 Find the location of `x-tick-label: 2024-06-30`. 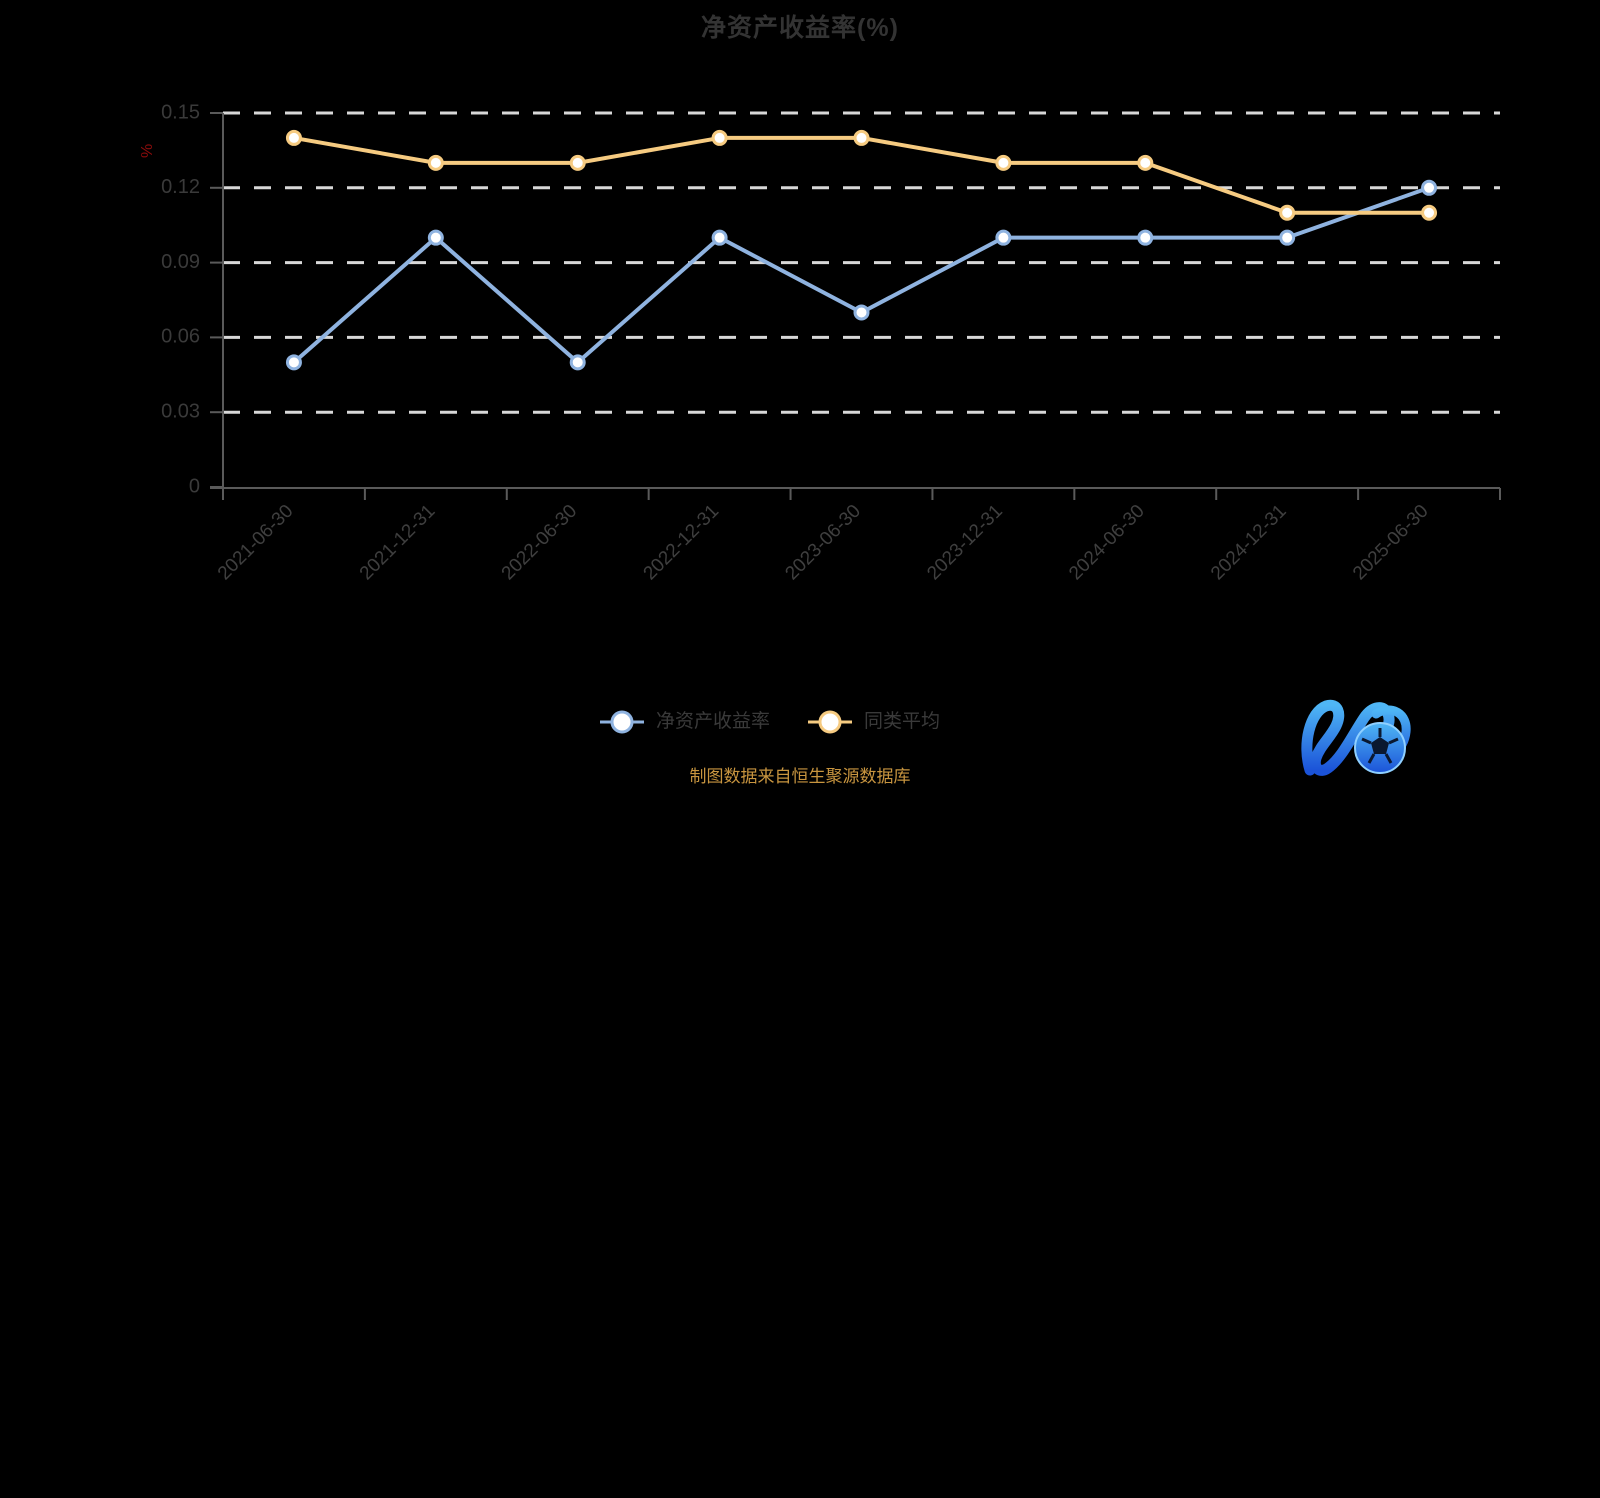

x-tick-label: 2024-06-30 is located at coordinates (1107, 543).